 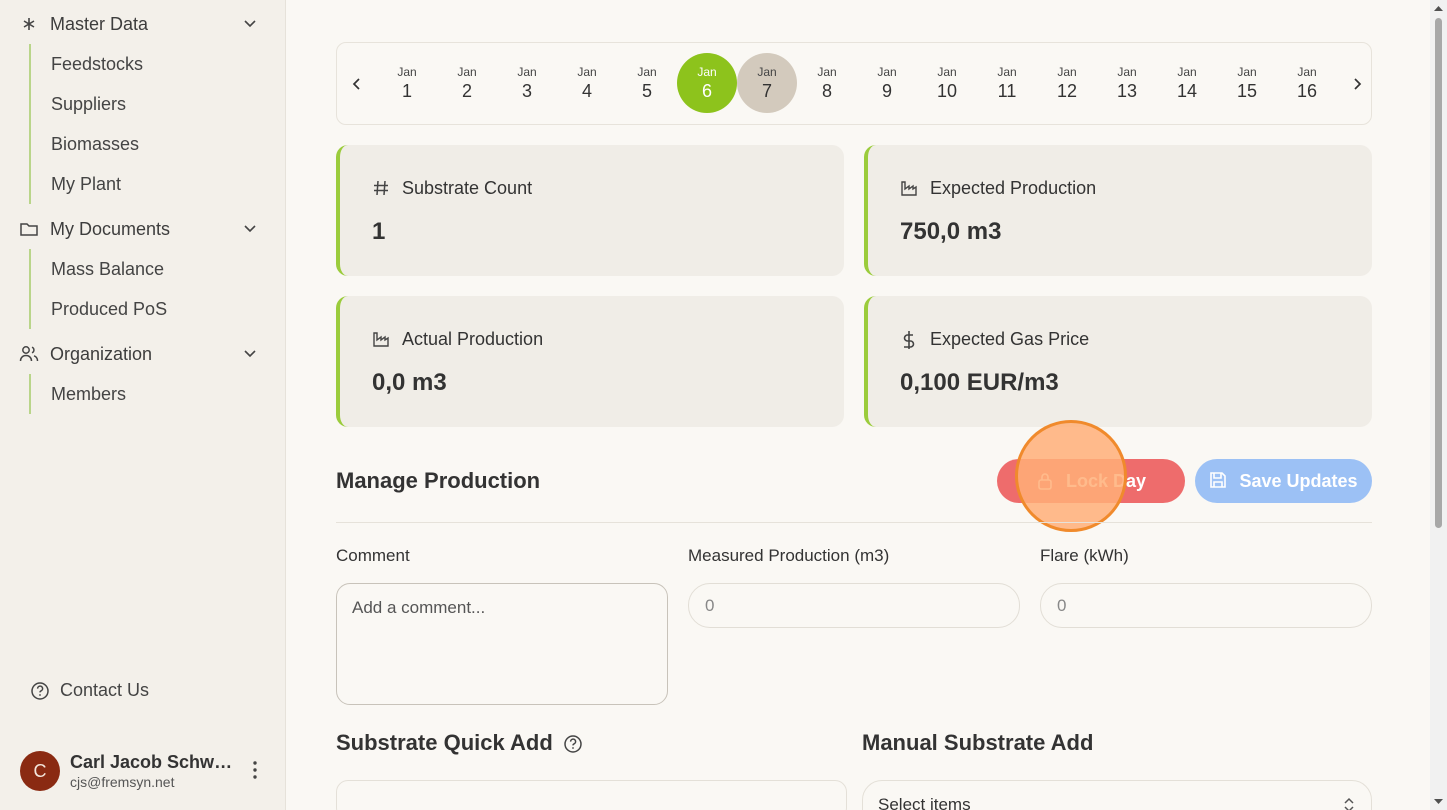 I want to click on date-day: 12, so click(x=1067, y=90).